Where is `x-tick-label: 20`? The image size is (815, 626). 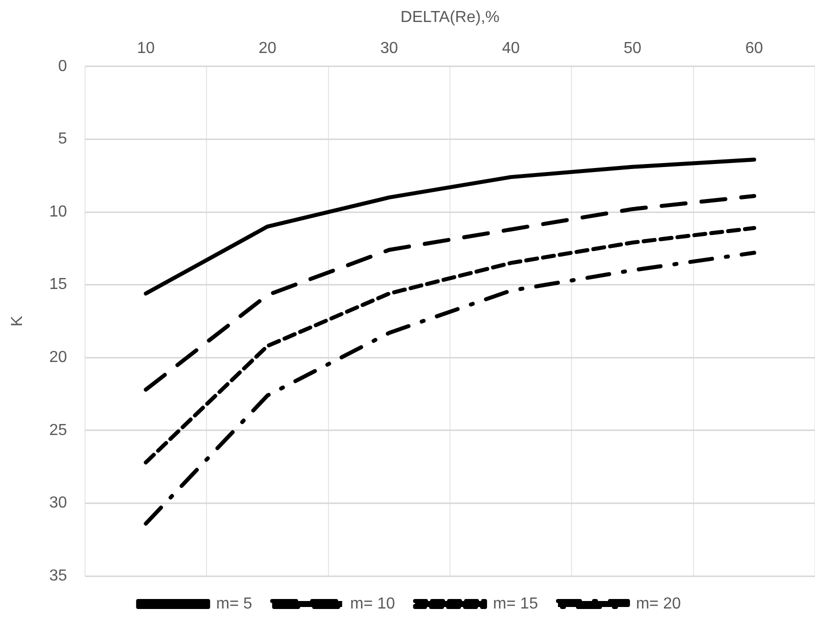 x-tick-label: 20 is located at coordinates (267, 49).